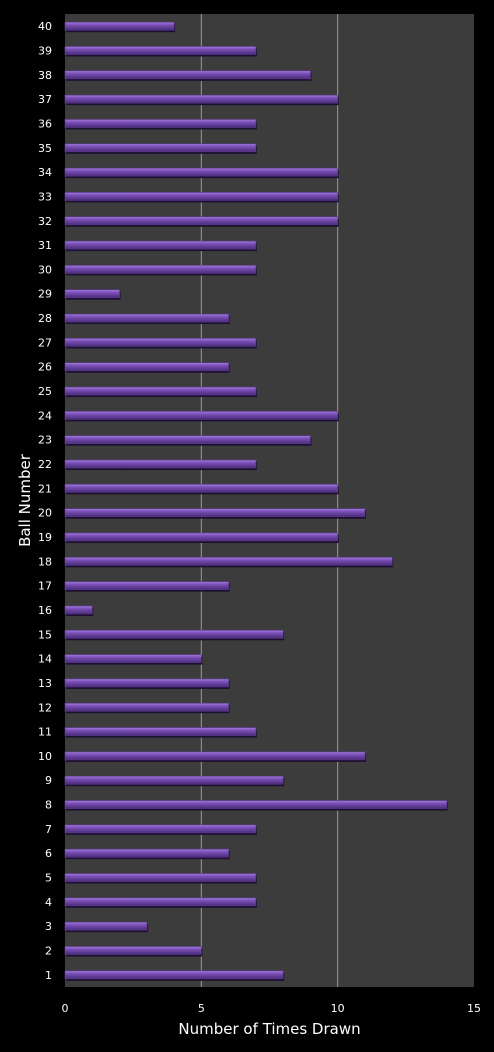  What do you see at coordinates (45, 294) in the screenshot?
I see `y-tick-label: 29` at bounding box center [45, 294].